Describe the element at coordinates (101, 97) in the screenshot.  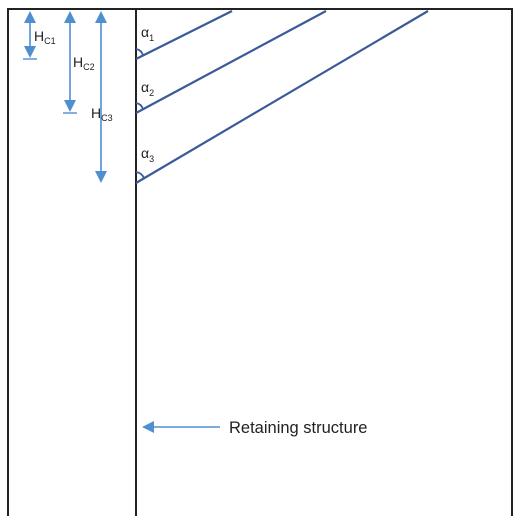
I see `depth-arrow-hc3` at that location.